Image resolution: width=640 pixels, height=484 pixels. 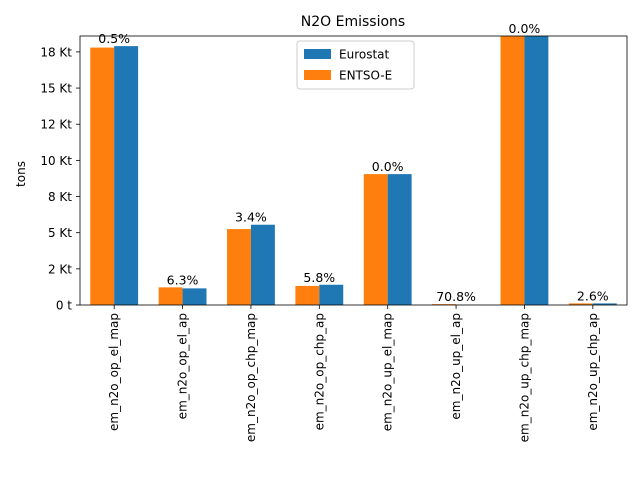 I want to click on x-tick-label-1: em_n2o_op_el_ap, so click(x=183, y=366).